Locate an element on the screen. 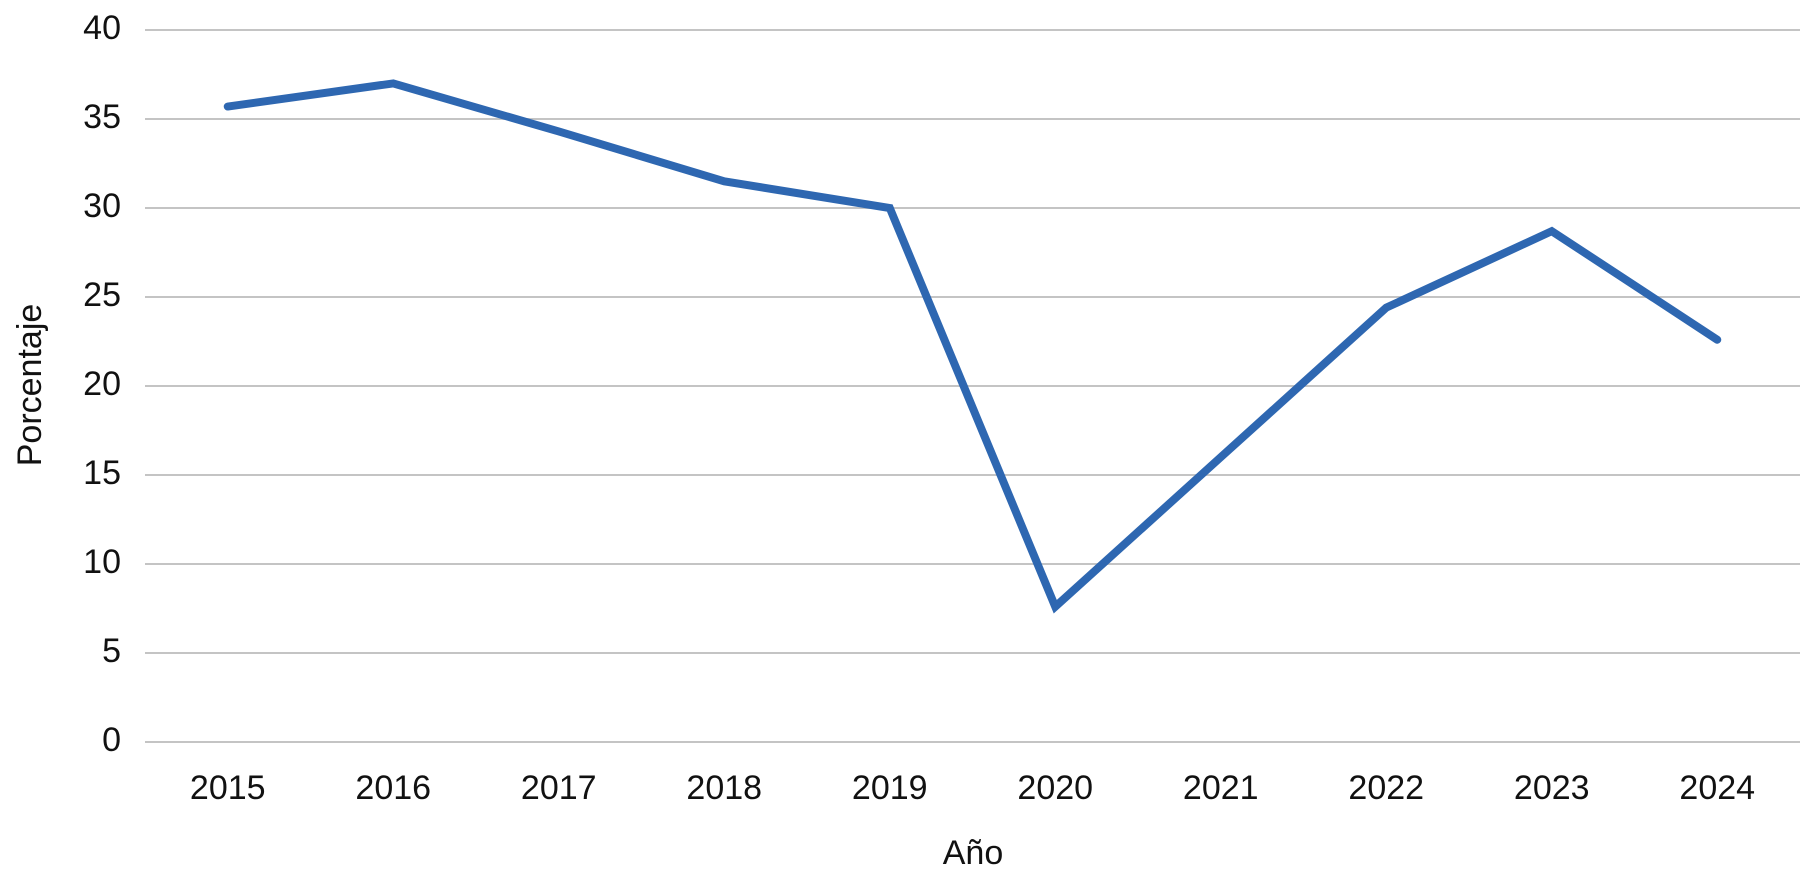 The height and width of the screenshot is (885, 1800). x-tick-label: 2018 is located at coordinates (724, 788).